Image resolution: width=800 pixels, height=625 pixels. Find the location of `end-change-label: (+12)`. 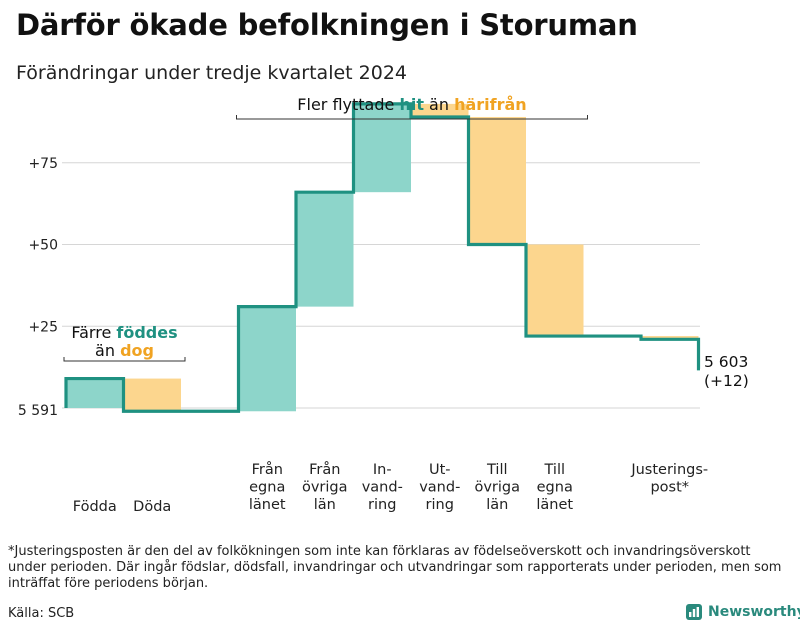

end-change-label: (+12) is located at coordinates (726, 381).